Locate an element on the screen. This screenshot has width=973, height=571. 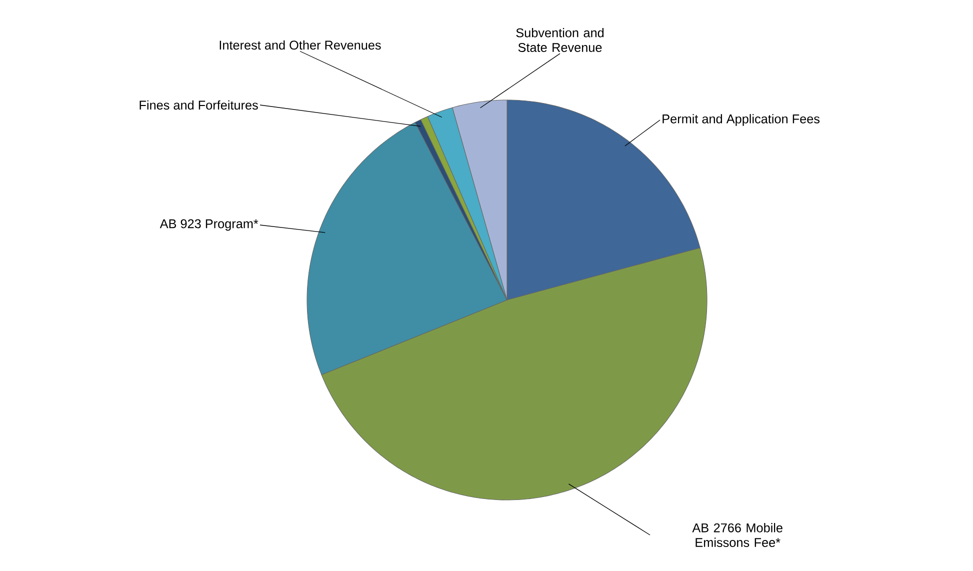
slice-label: AB 2766 Mobile Emissons Fee* is located at coordinates (737, 535).